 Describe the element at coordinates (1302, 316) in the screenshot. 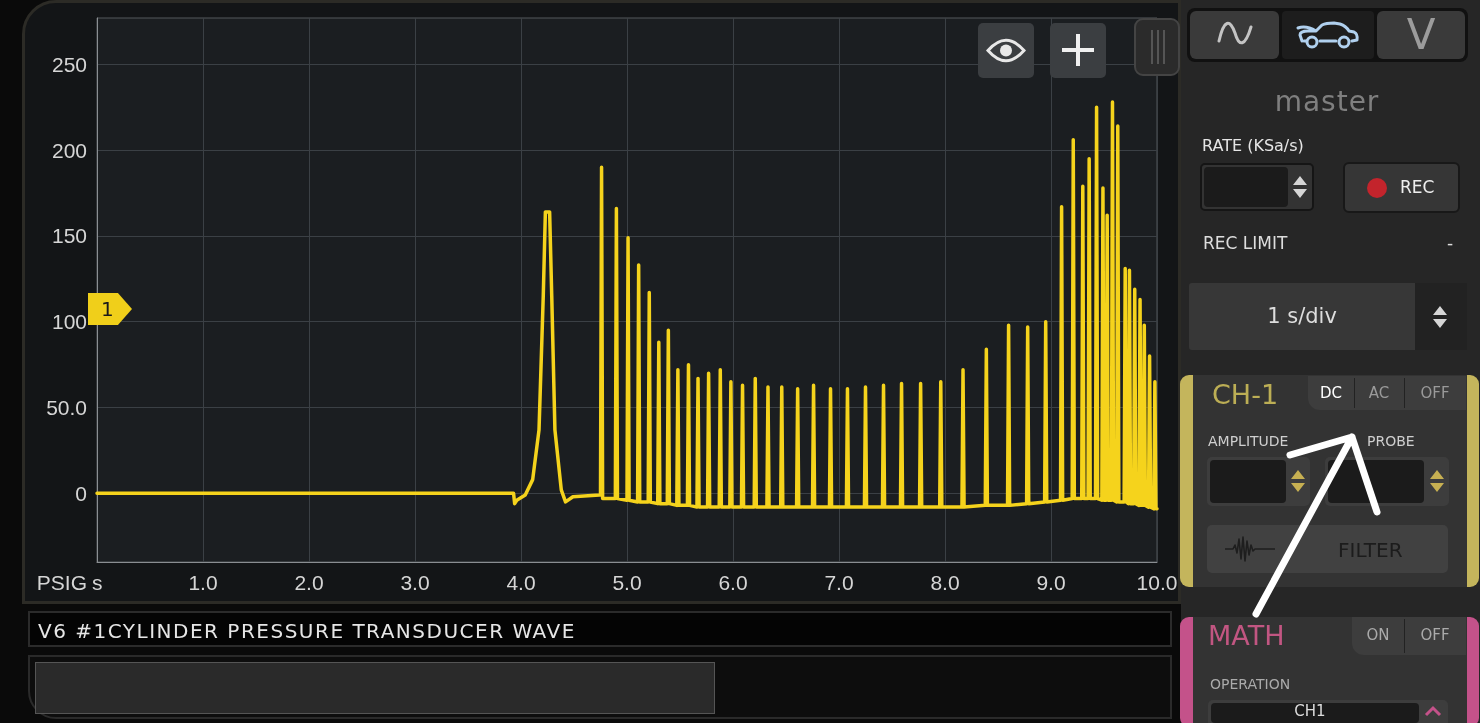

I see `text: 1 s/div` at that location.